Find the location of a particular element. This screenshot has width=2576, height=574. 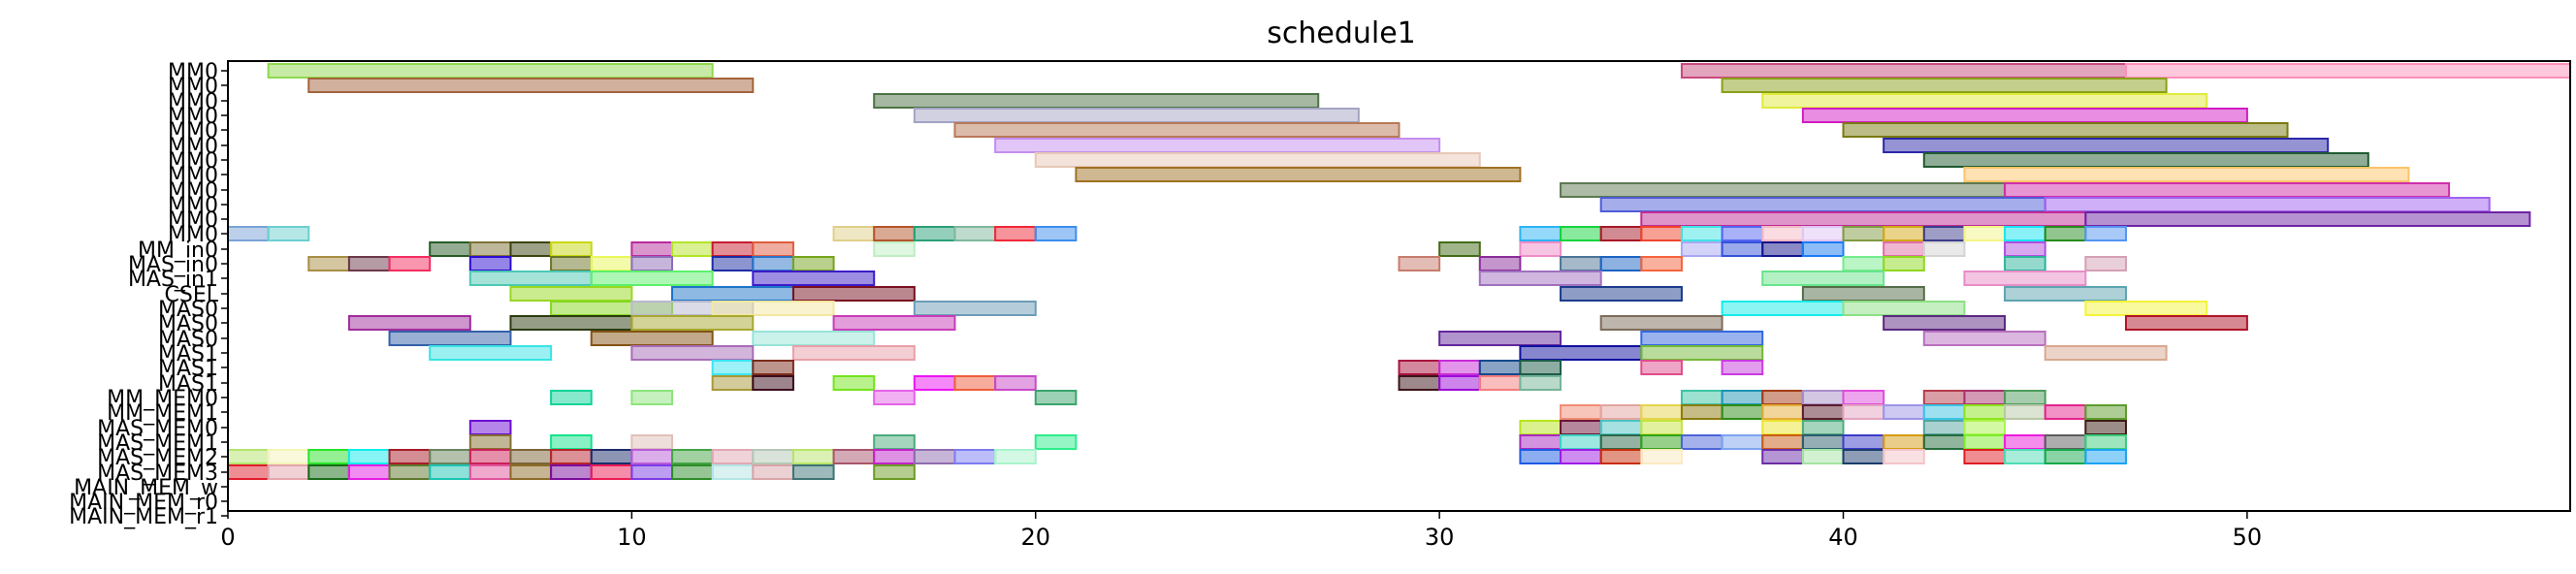

y-tick-label: MAS_MEM3 is located at coordinates (157, 474).